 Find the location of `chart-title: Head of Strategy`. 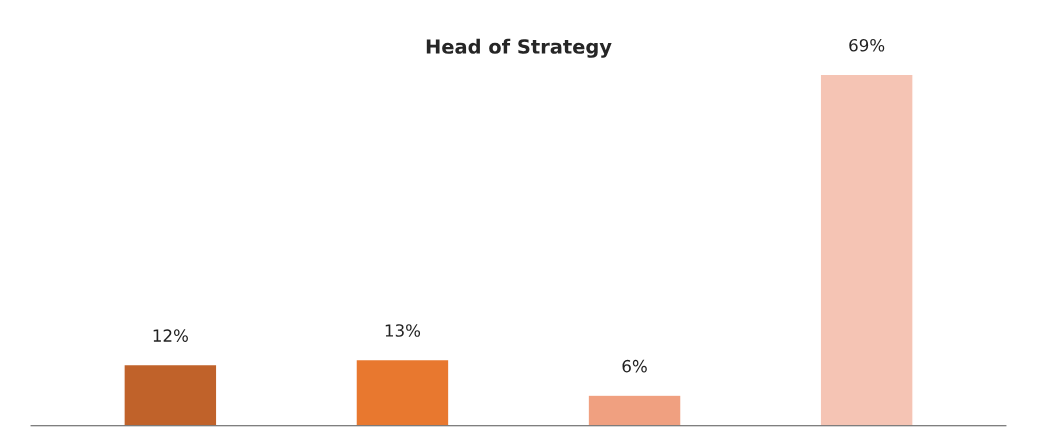

chart-title: Head of Strategy is located at coordinates (519, 48).